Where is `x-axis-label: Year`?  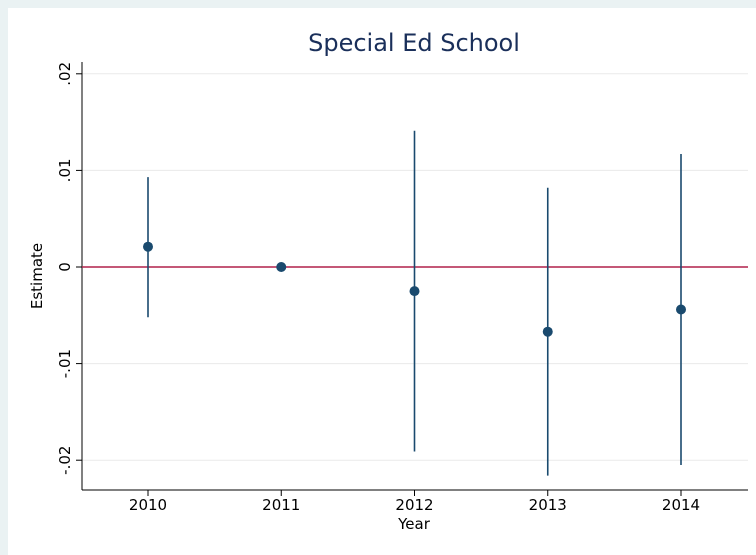 x-axis-label: Year is located at coordinates (414, 524).